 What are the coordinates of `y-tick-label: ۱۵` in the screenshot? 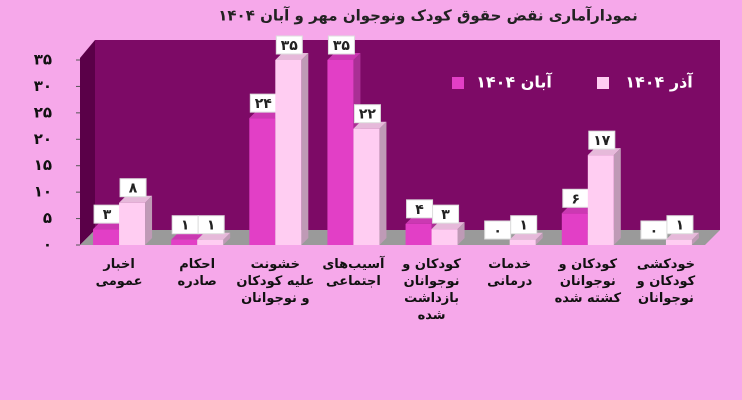 It's located at (43, 165).